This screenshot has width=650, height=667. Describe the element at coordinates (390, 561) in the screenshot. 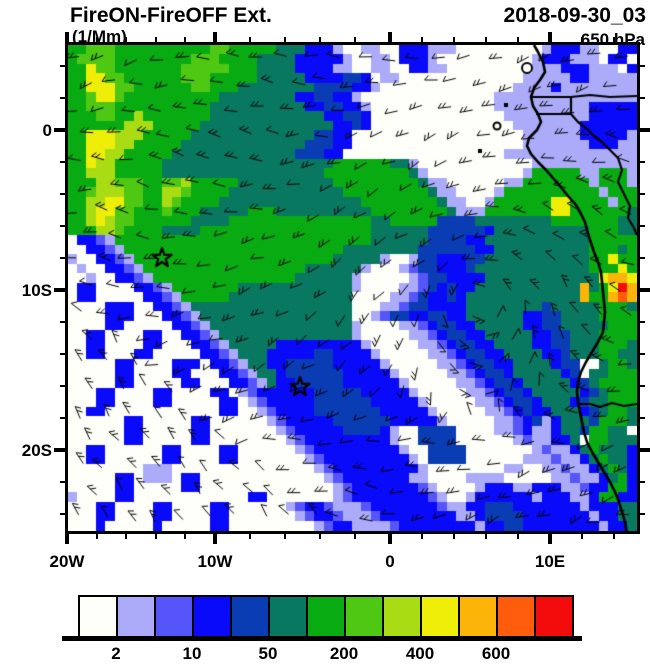

I see `x-axis-label: 0` at that location.